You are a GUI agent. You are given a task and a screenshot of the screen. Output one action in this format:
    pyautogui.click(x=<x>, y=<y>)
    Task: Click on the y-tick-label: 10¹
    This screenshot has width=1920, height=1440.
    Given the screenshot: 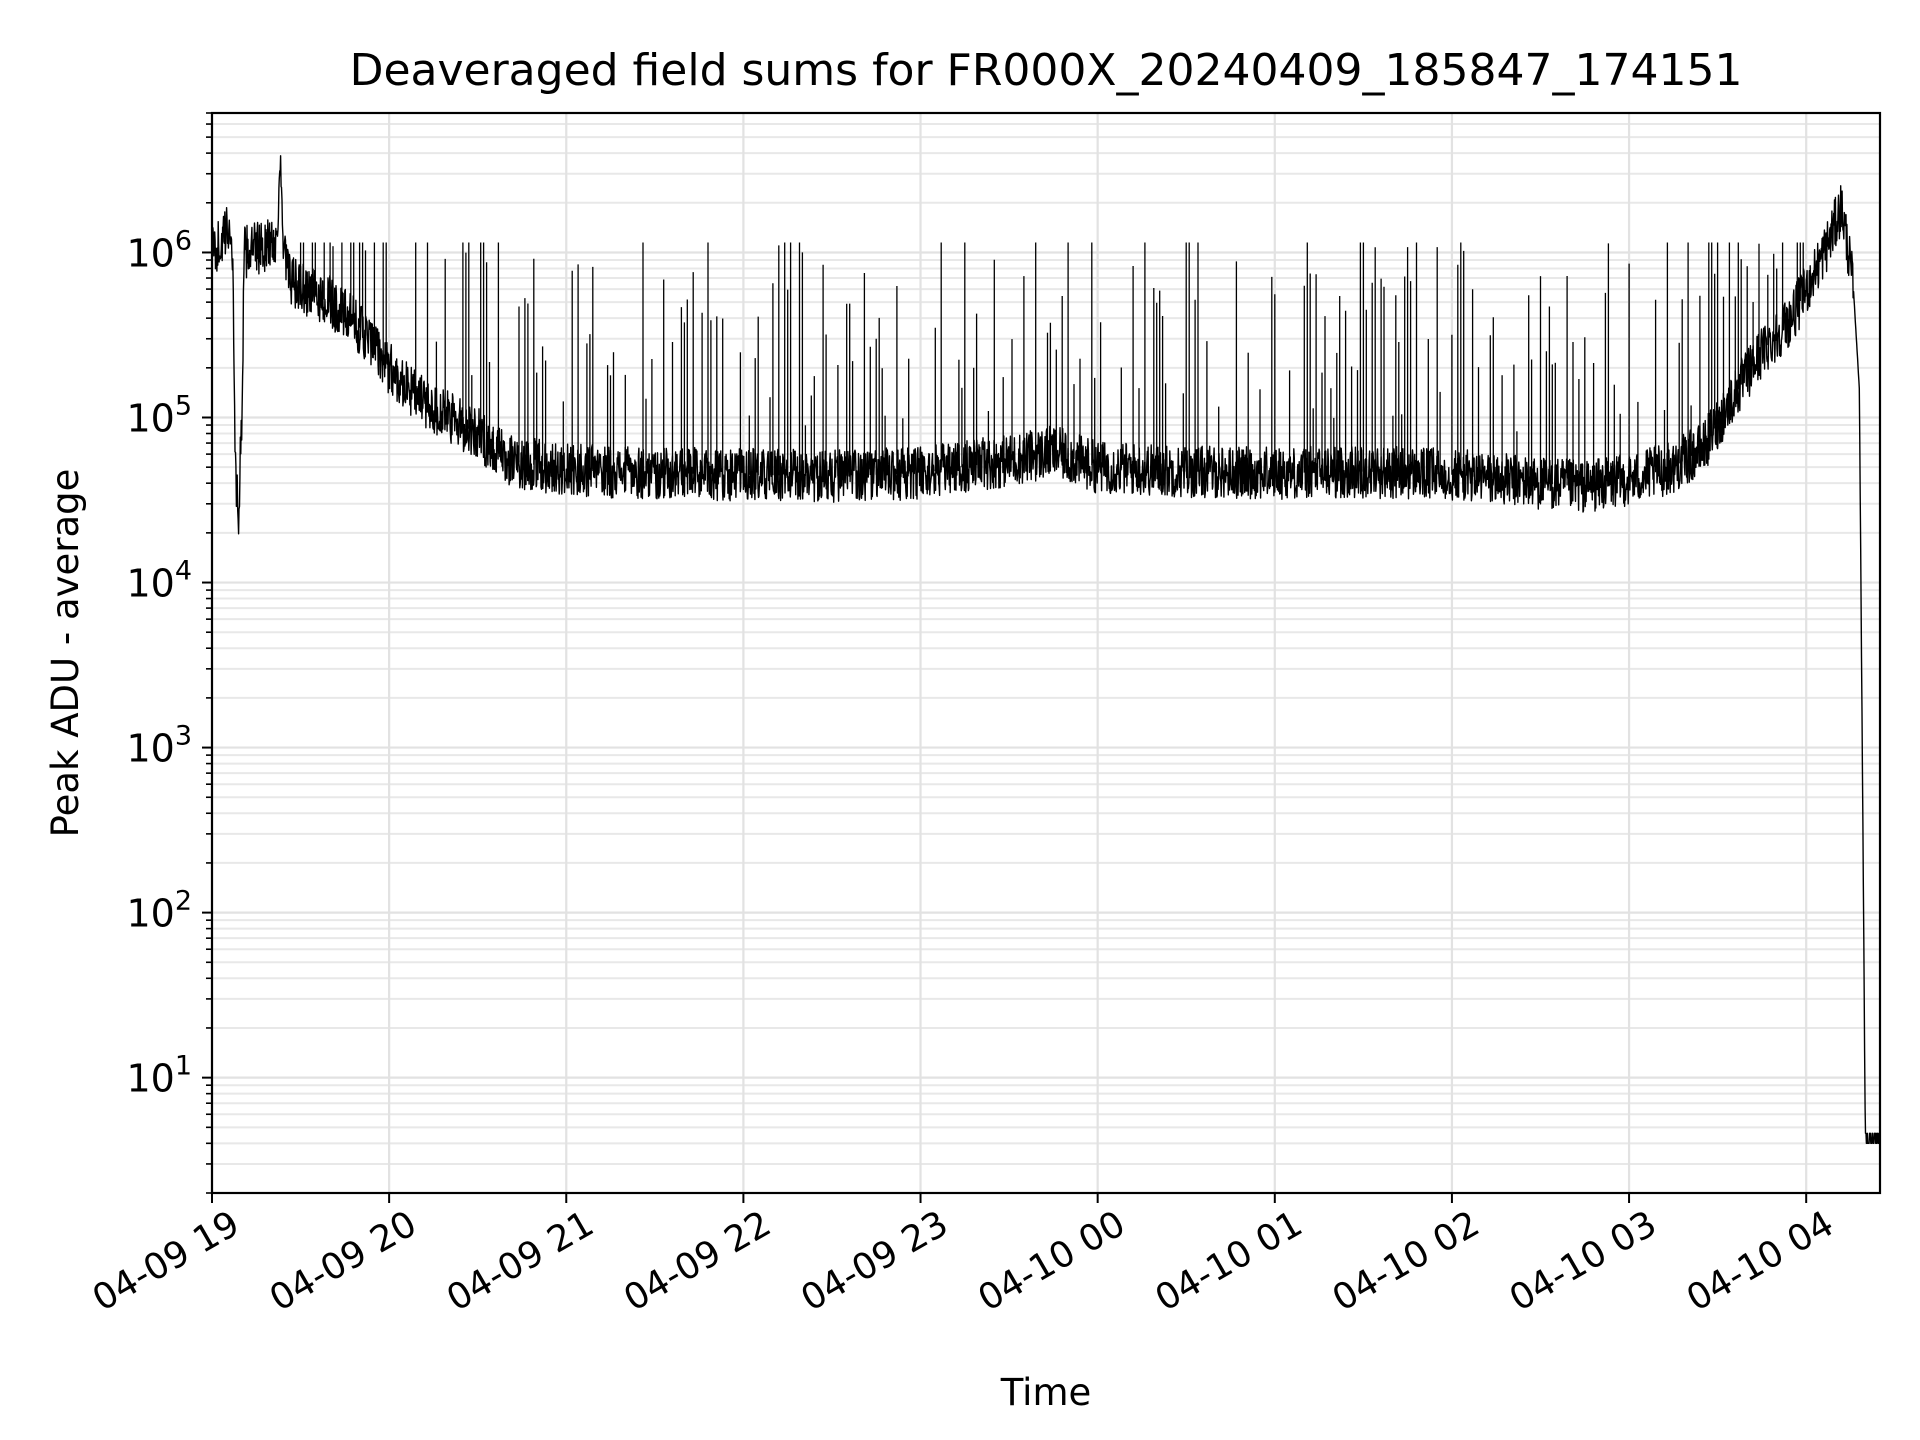 What is the action you would take?
    pyautogui.click(x=159, y=1076)
    